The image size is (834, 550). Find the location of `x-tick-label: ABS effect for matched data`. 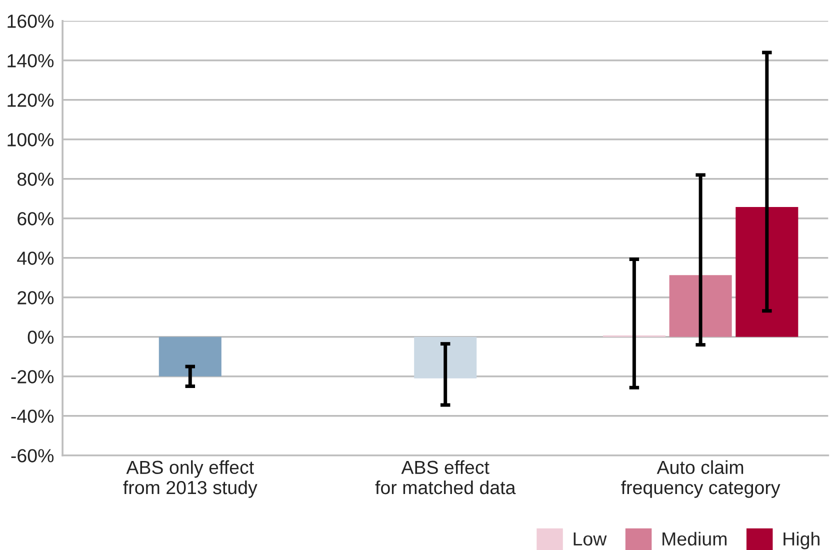

x-tick-label: ABS effect for matched data is located at coordinates (445, 477).